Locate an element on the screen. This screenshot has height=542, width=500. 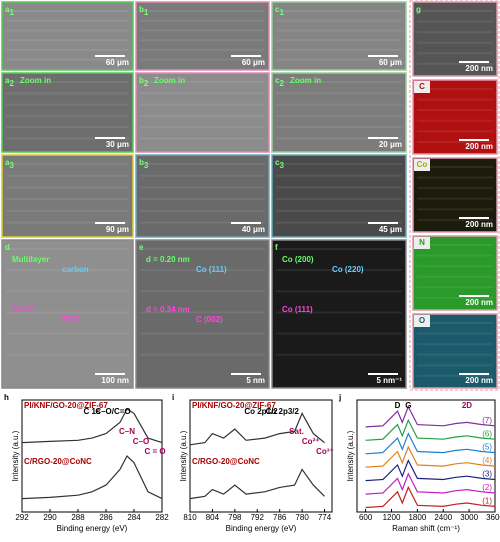
annotation: Multilayer is located at coordinates (30, 259).